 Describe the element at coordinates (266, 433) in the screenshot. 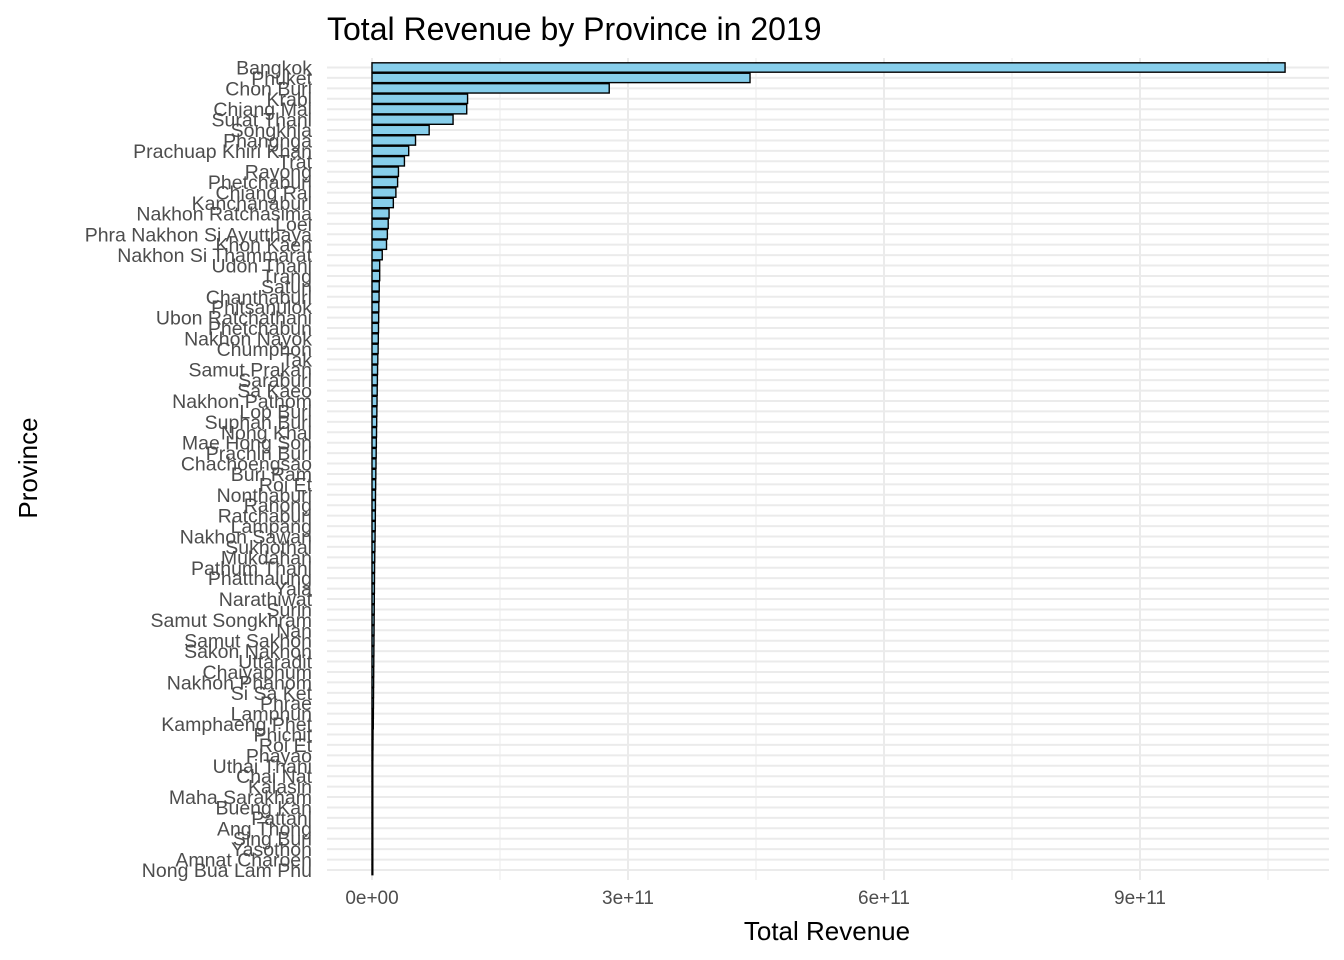

I see `category-label: Nong Khai` at that location.